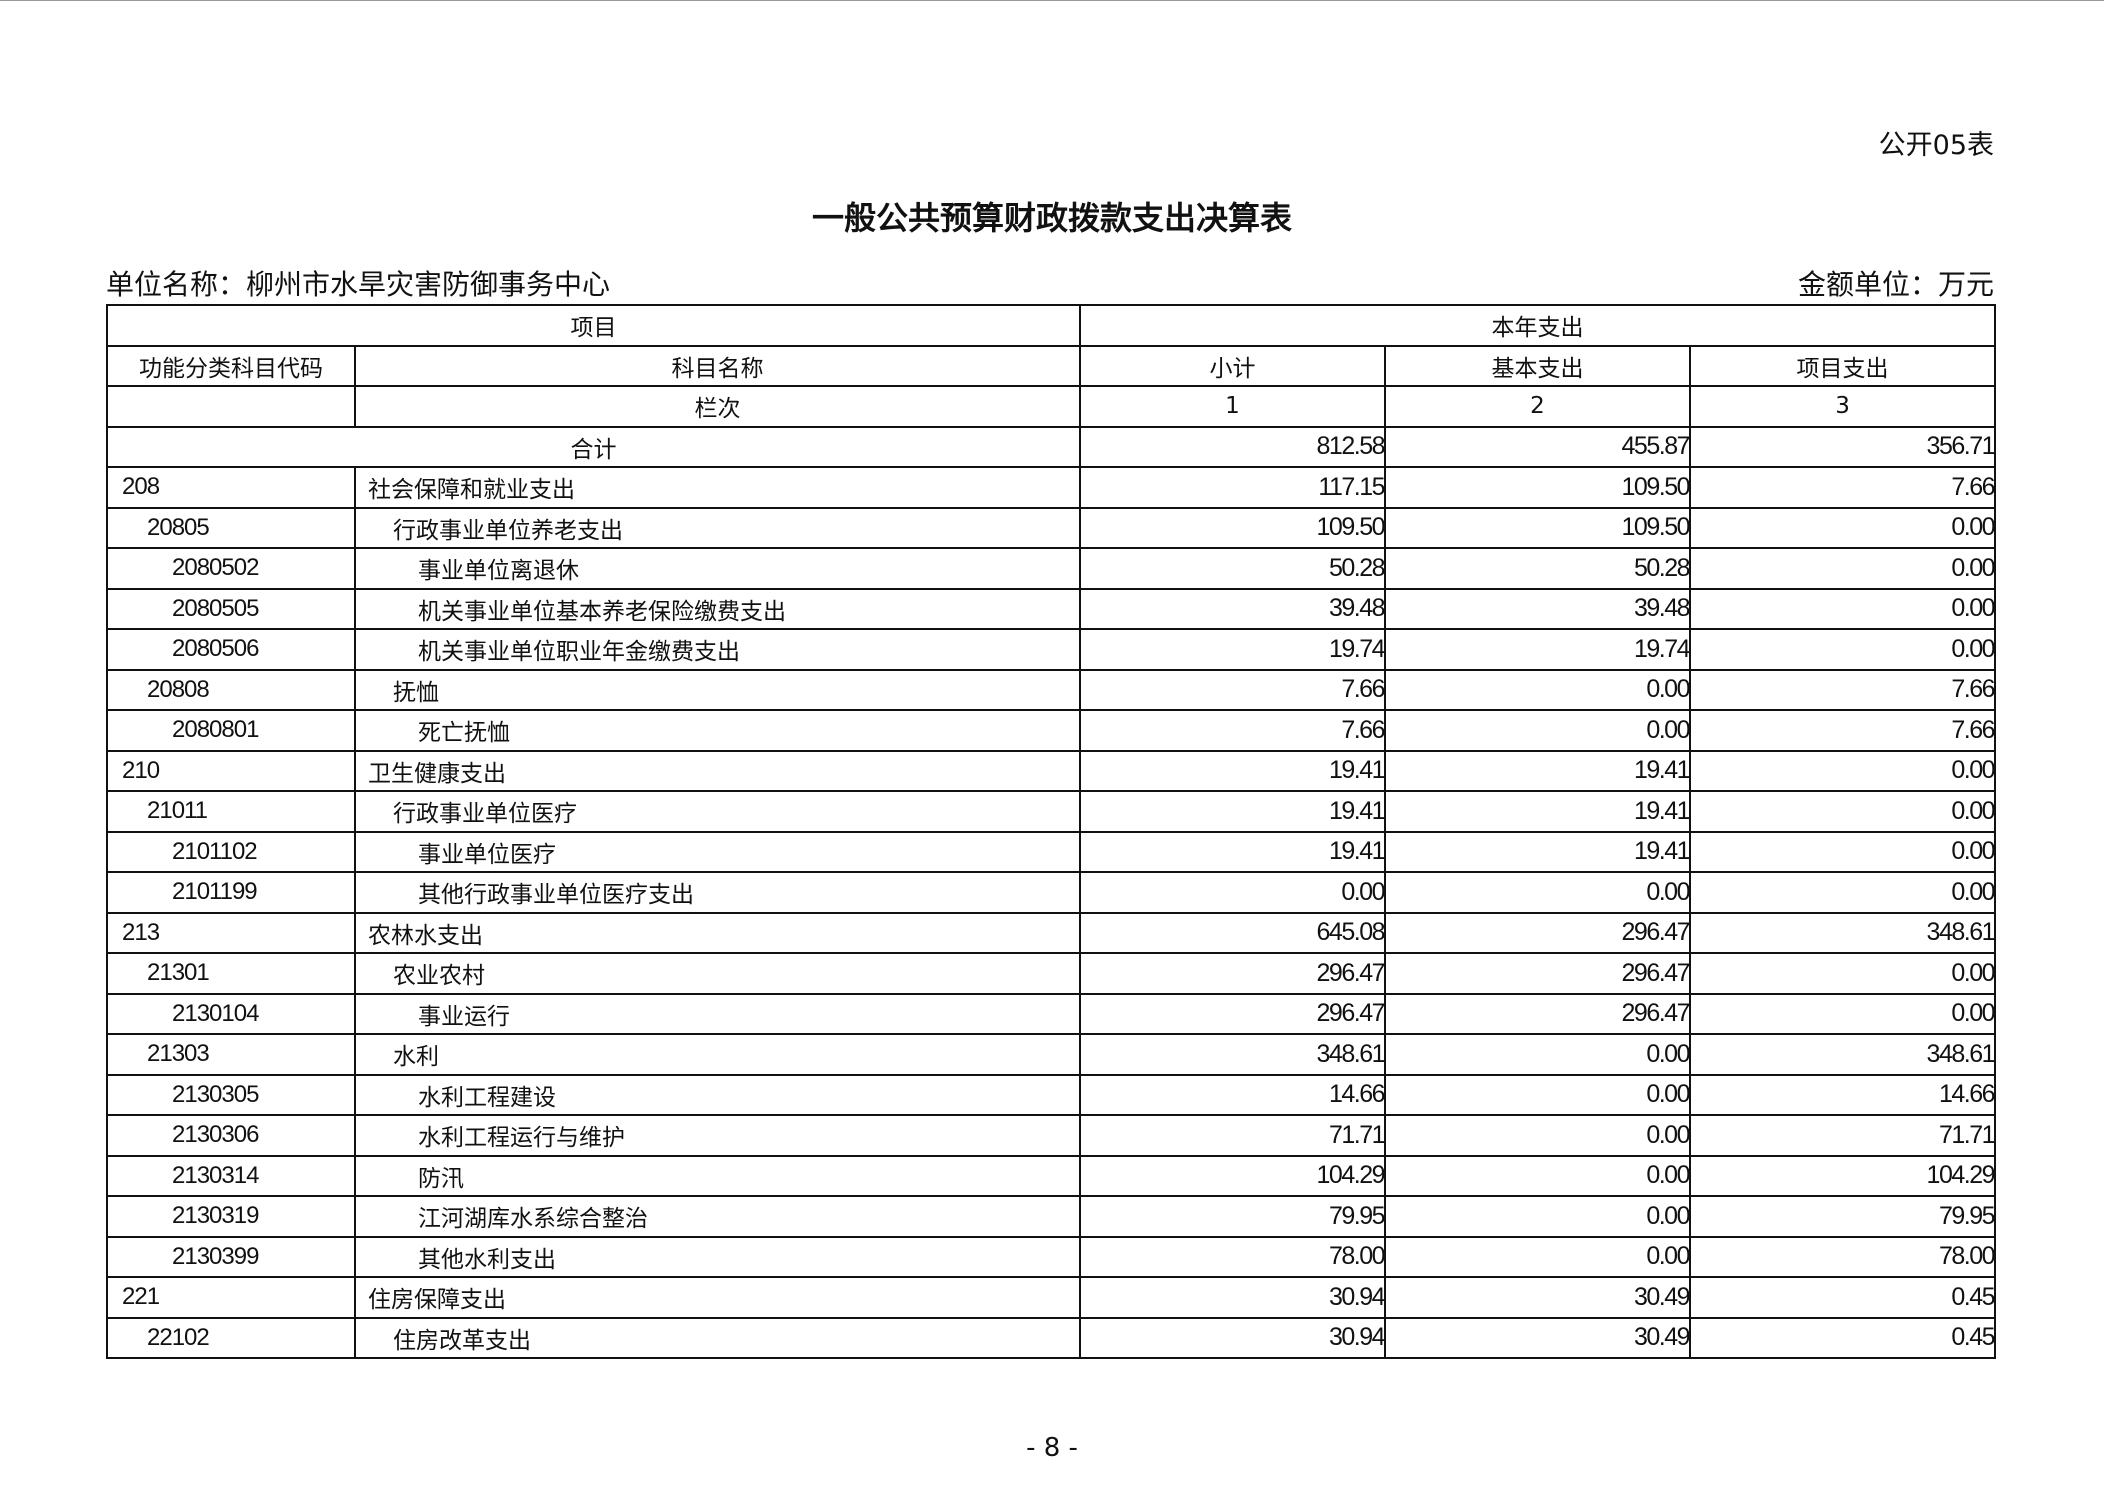 The width and height of the screenshot is (2104, 1488). Describe the element at coordinates (1232, 1013) in the screenshot. I see `row-subtotal: 296.47` at that location.